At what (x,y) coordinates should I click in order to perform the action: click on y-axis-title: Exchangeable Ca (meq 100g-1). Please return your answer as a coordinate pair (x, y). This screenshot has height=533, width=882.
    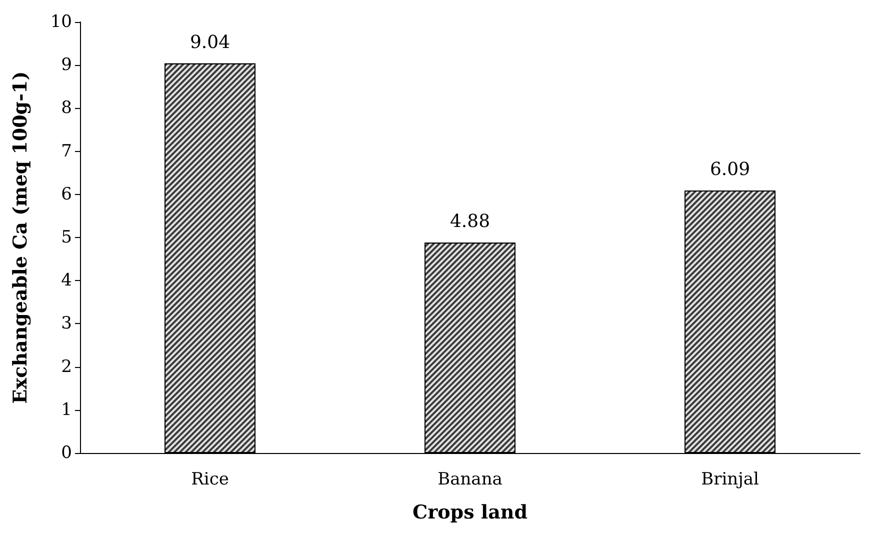
    Looking at the image, I should click on (21, 237).